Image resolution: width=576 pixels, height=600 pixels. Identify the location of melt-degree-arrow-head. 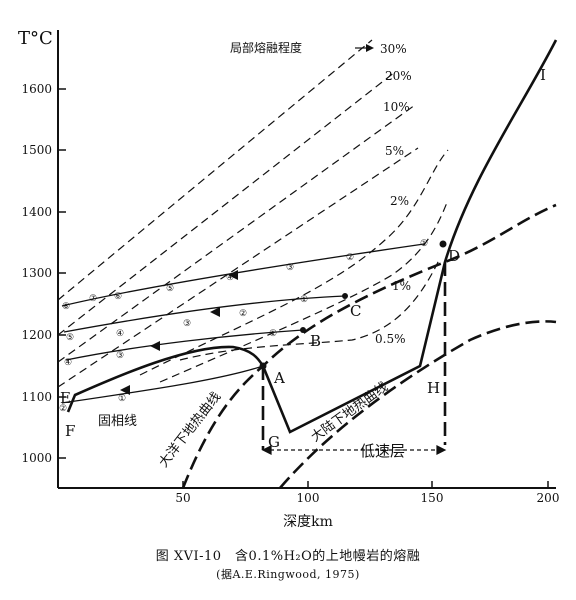
(370, 48).